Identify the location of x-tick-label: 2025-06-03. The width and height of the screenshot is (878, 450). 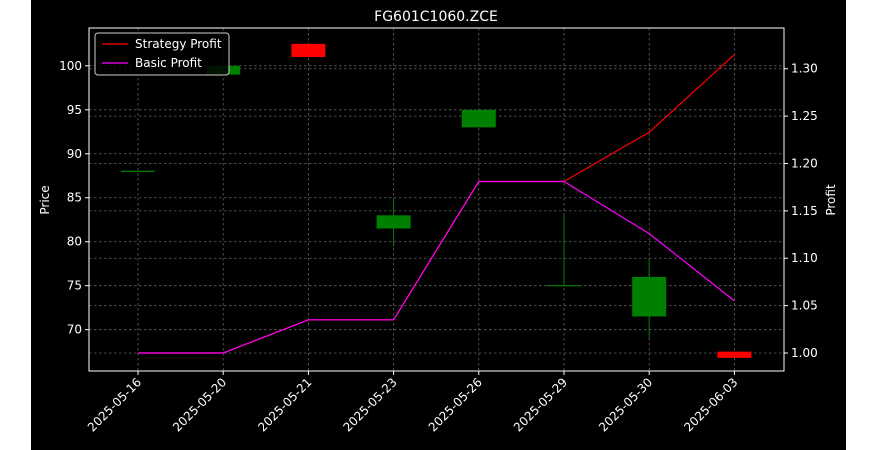
(710, 404).